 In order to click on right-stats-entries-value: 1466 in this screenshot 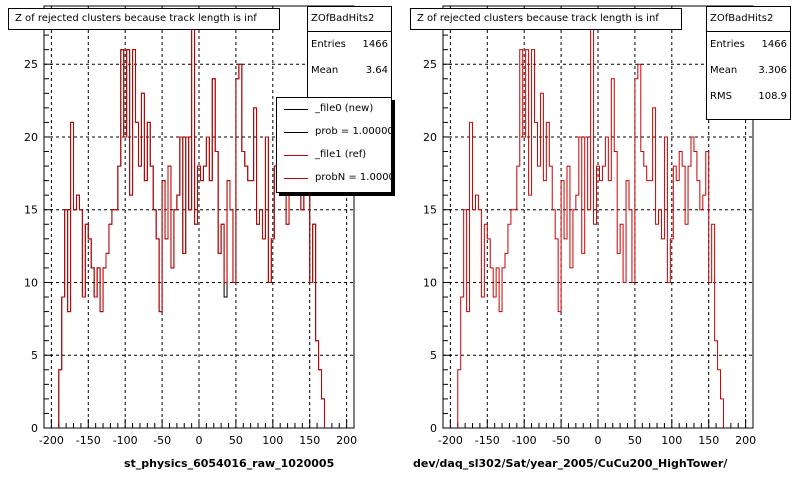, I will do `click(774, 44)`.